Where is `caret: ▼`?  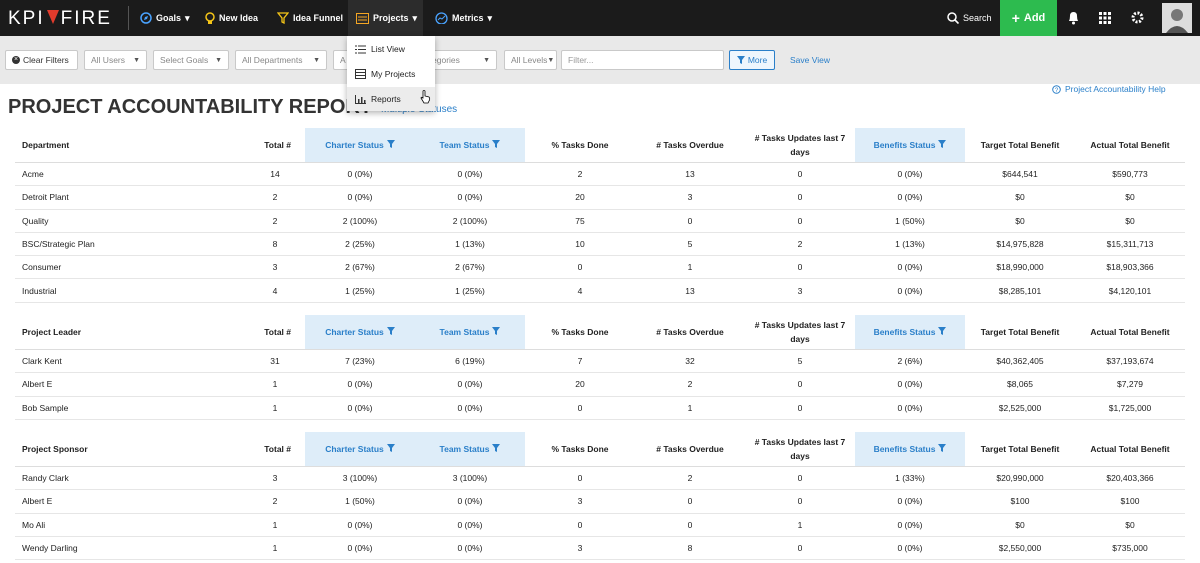 caret: ▼ is located at coordinates (486, 60).